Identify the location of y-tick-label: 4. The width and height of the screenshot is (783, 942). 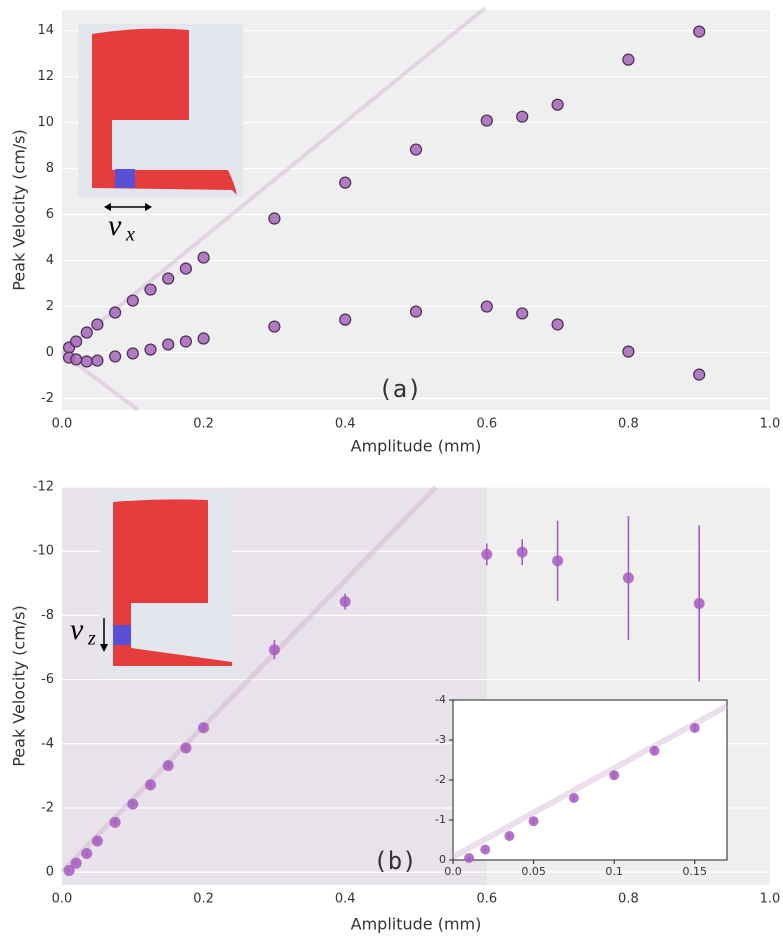
(50, 260).